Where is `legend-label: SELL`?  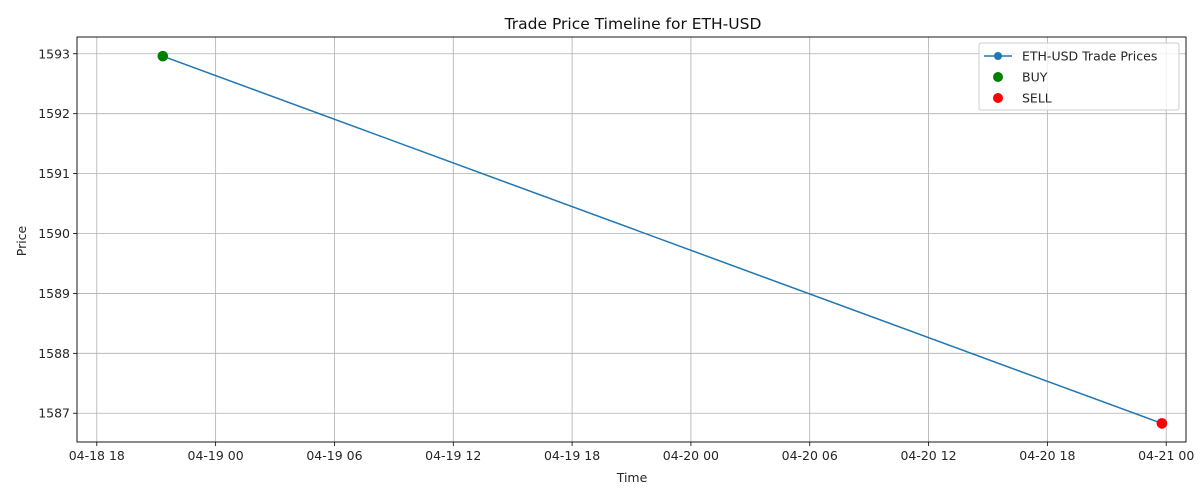
legend-label: SELL is located at coordinates (1037, 98).